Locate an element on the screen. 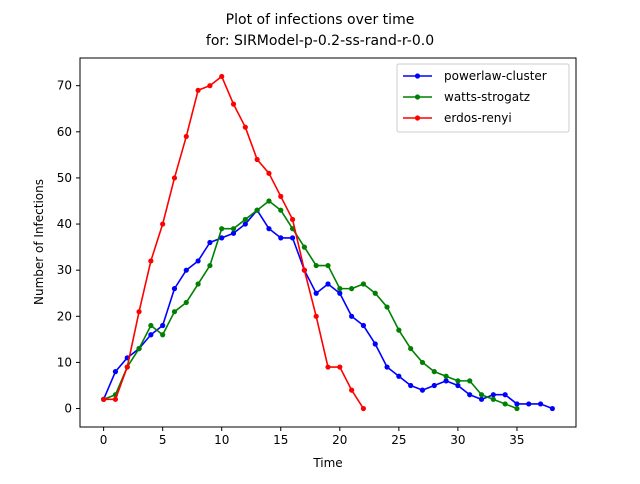  y-tick-label: 70 is located at coordinates (64, 86).